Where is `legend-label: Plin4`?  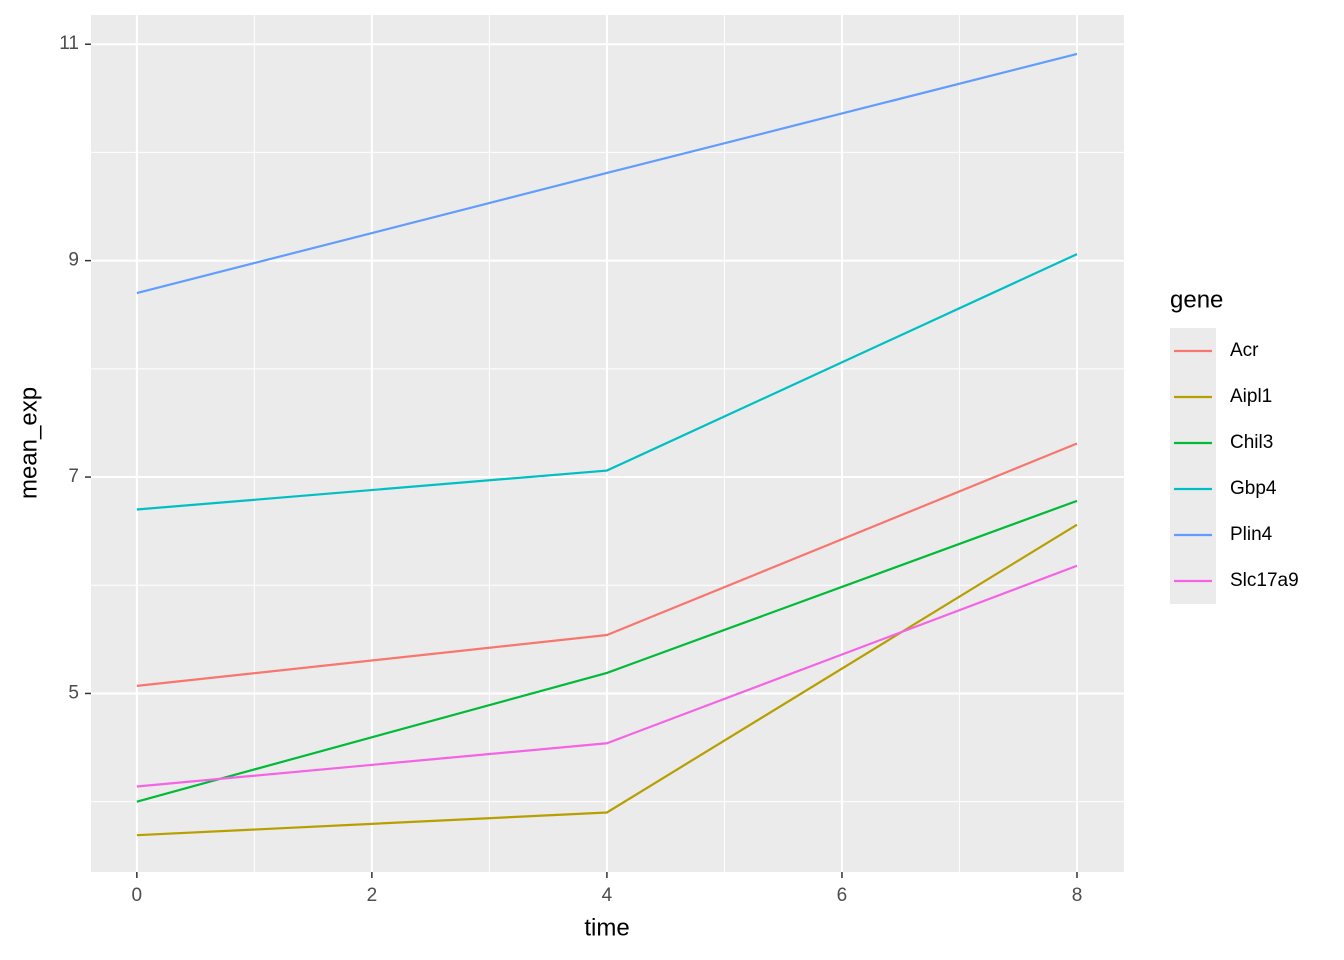
legend-label: Plin4 is located at coordinates (1251, 534).